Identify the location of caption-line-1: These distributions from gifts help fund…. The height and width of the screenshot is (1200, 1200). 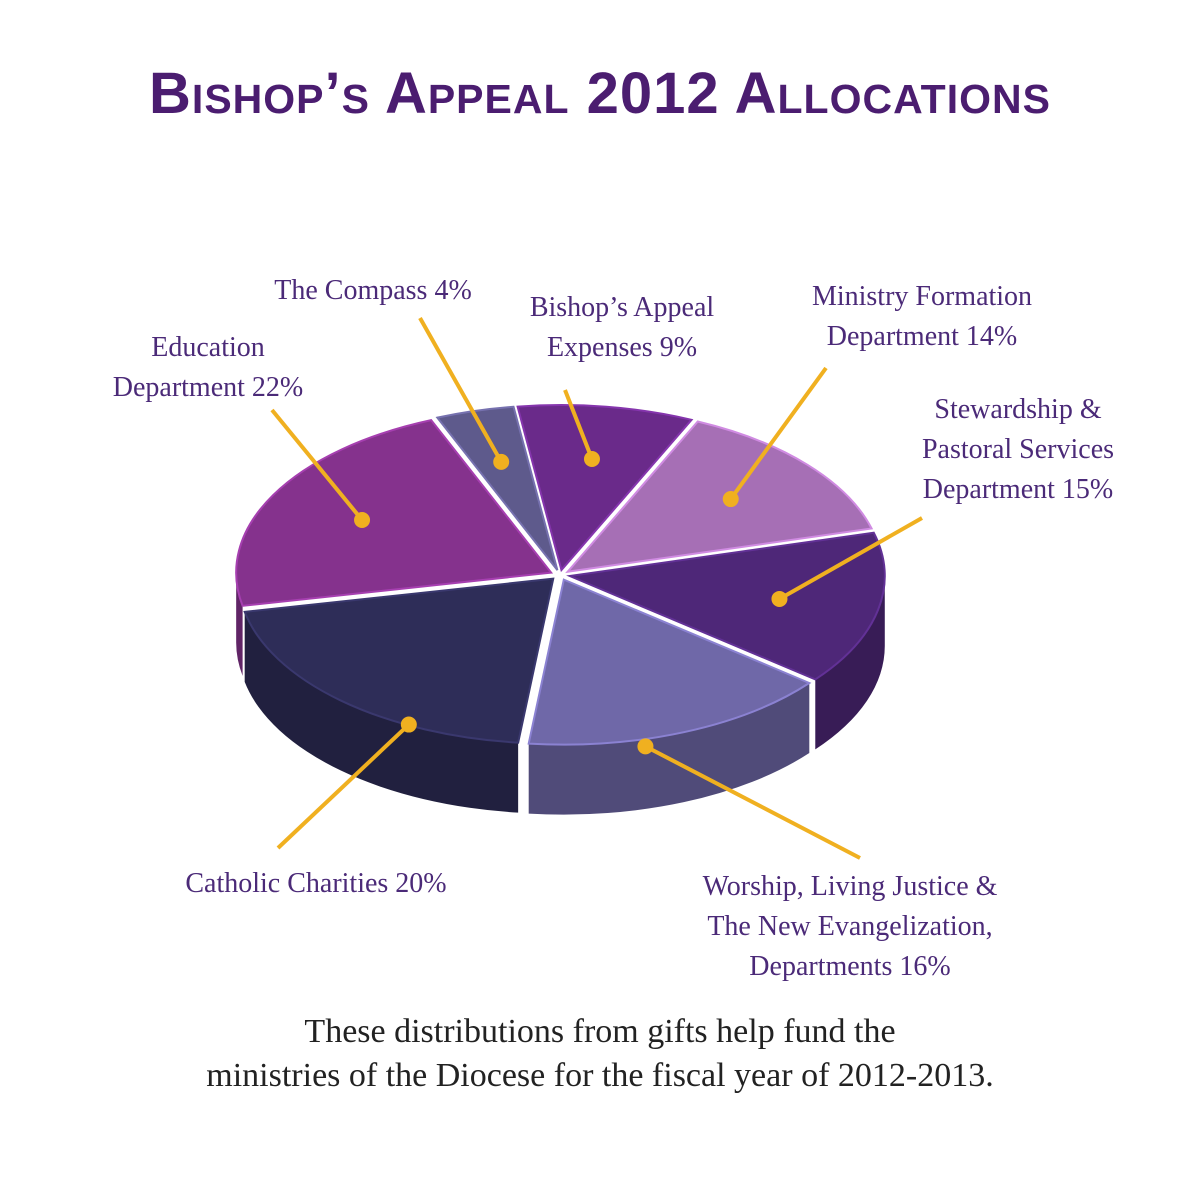
(600, 1031).